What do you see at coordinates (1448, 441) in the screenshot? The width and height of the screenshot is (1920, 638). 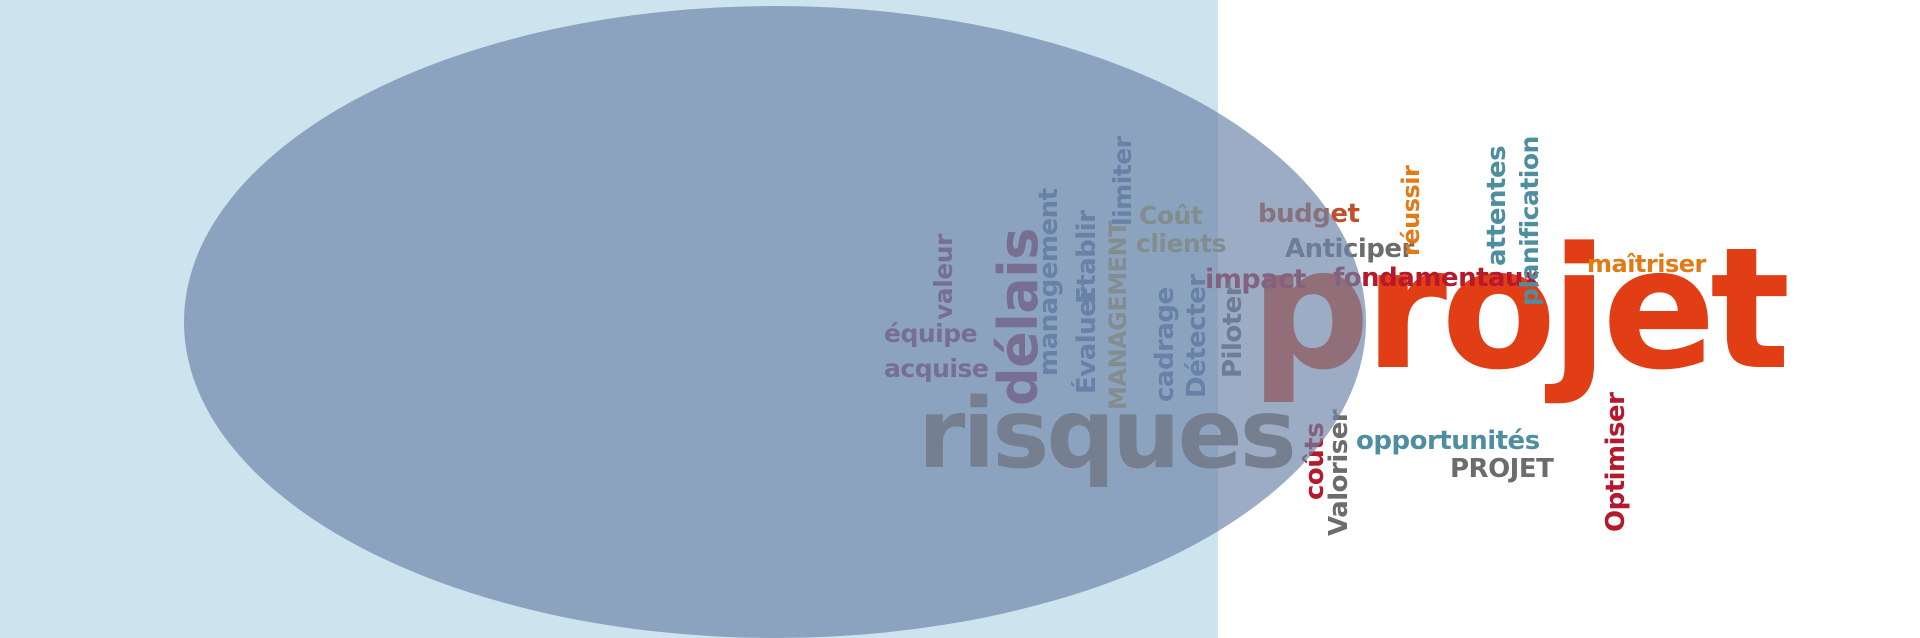 I see `word-opportunites: opportunités` at bounding box center [1448, 441].